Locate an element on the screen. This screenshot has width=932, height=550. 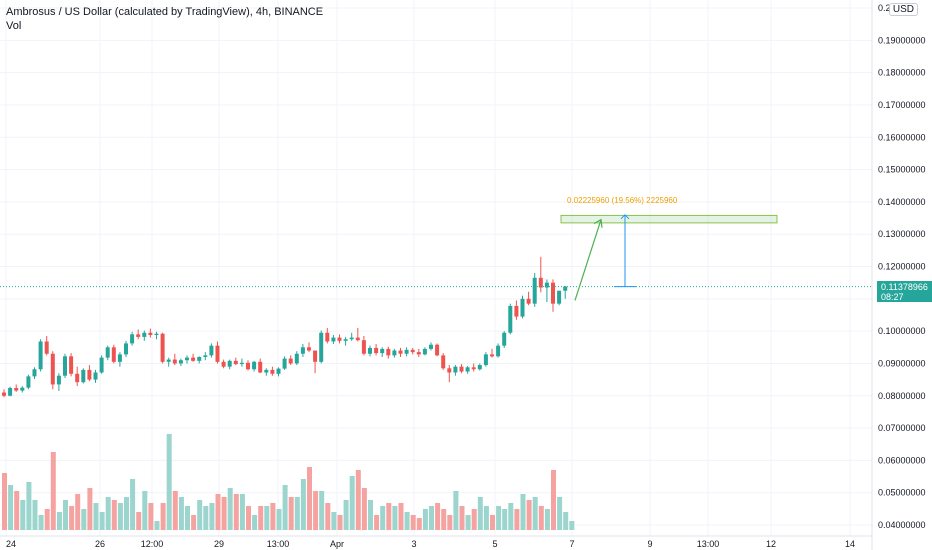
y-tick-label: 0.2 is located at coordinates (884, 8).